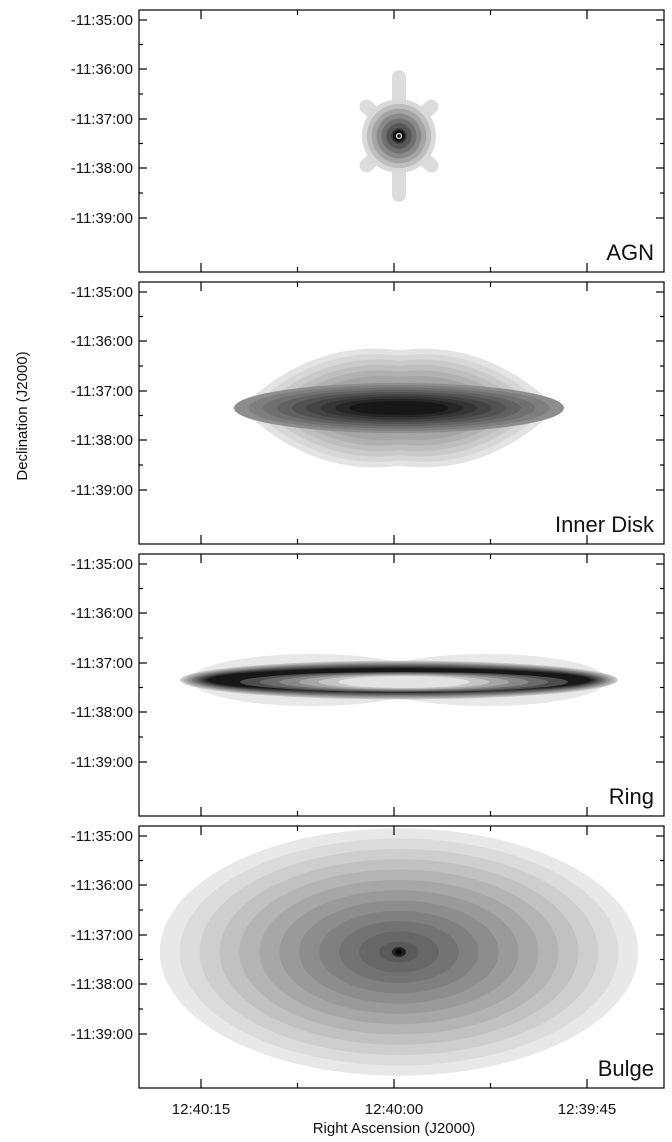 The image size is (672, 1142). Describe the element at coordinates (630, 252) in the screenshot. I see `panel-label: AGN` at that location.